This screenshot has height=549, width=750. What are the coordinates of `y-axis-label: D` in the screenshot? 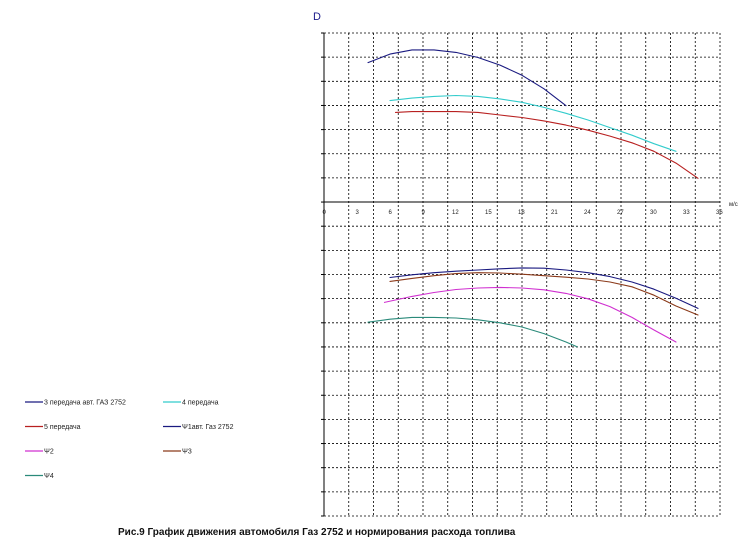 It's located at (317, 17).